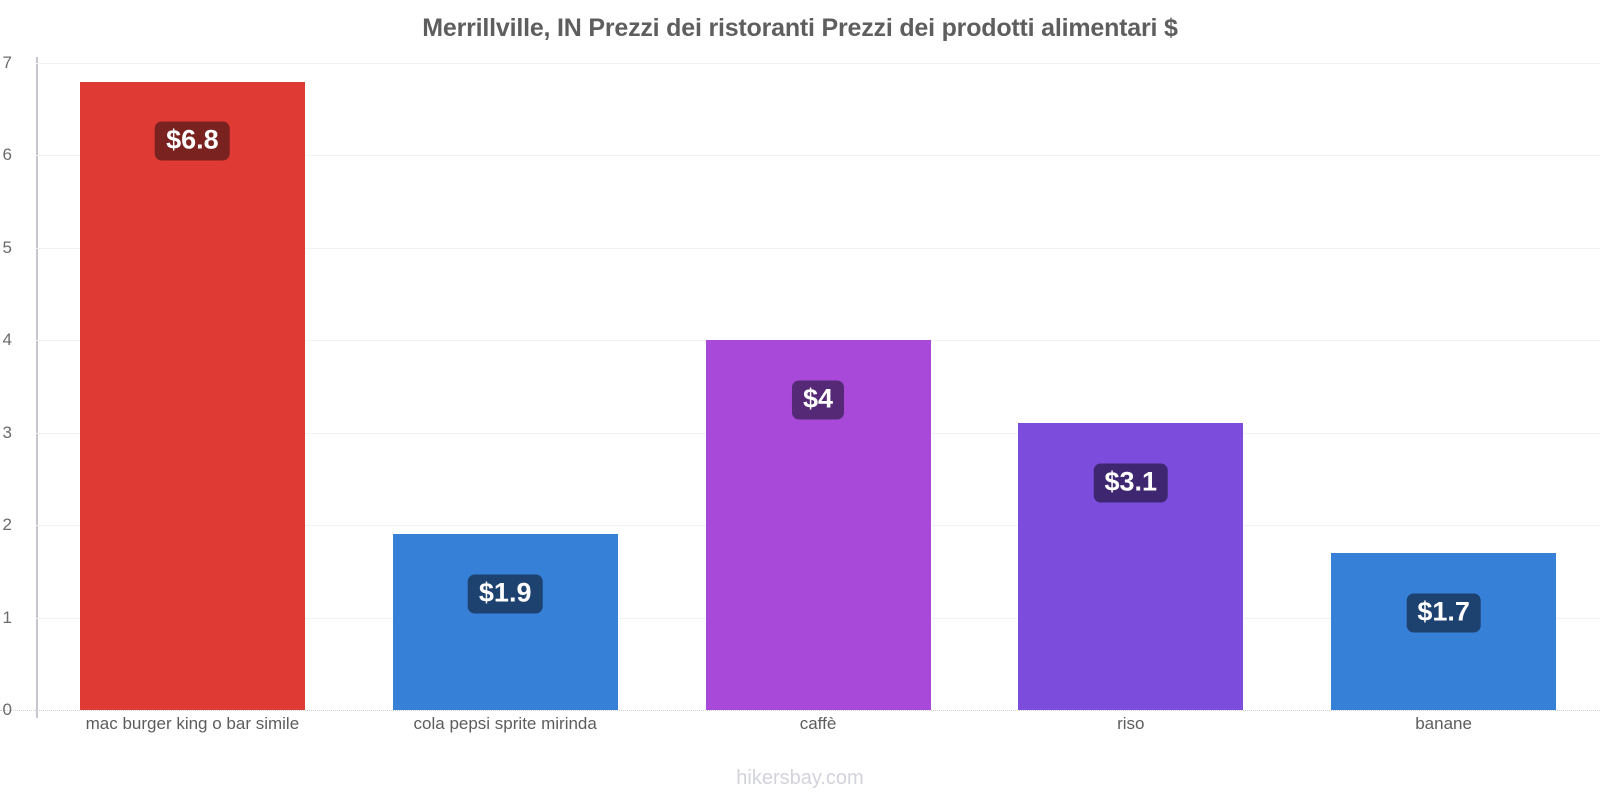 The width and height of the screenshot is (1600, 800). Describe the element at coordinates (800, 778) in the screenshot. I see `footer-watermark: hikersbay.com` at that location.